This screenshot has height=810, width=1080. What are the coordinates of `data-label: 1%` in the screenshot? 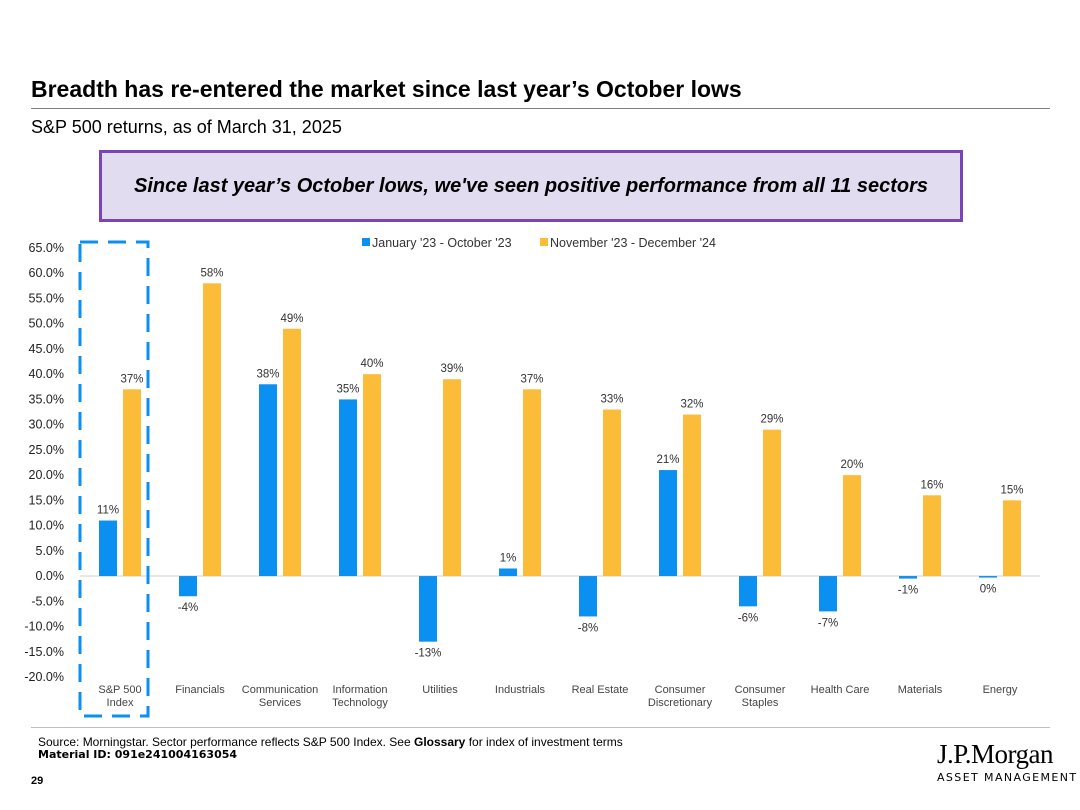 It's located at (508, 558).